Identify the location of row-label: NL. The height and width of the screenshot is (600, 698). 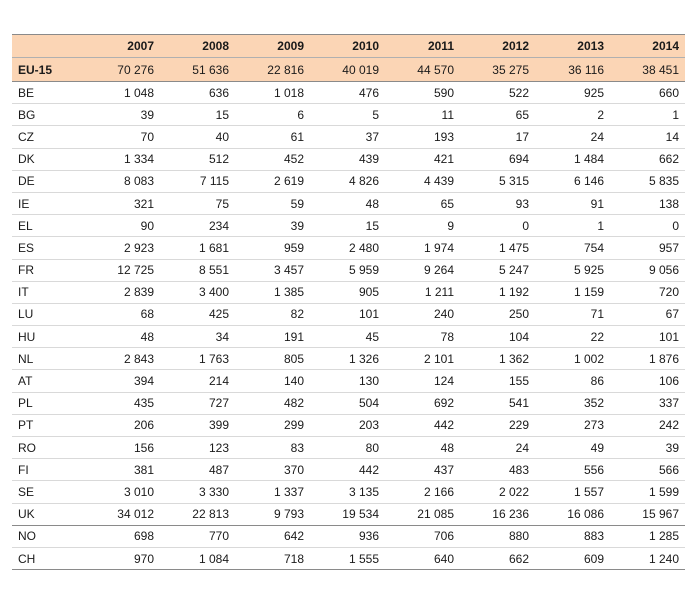
(48, 359).